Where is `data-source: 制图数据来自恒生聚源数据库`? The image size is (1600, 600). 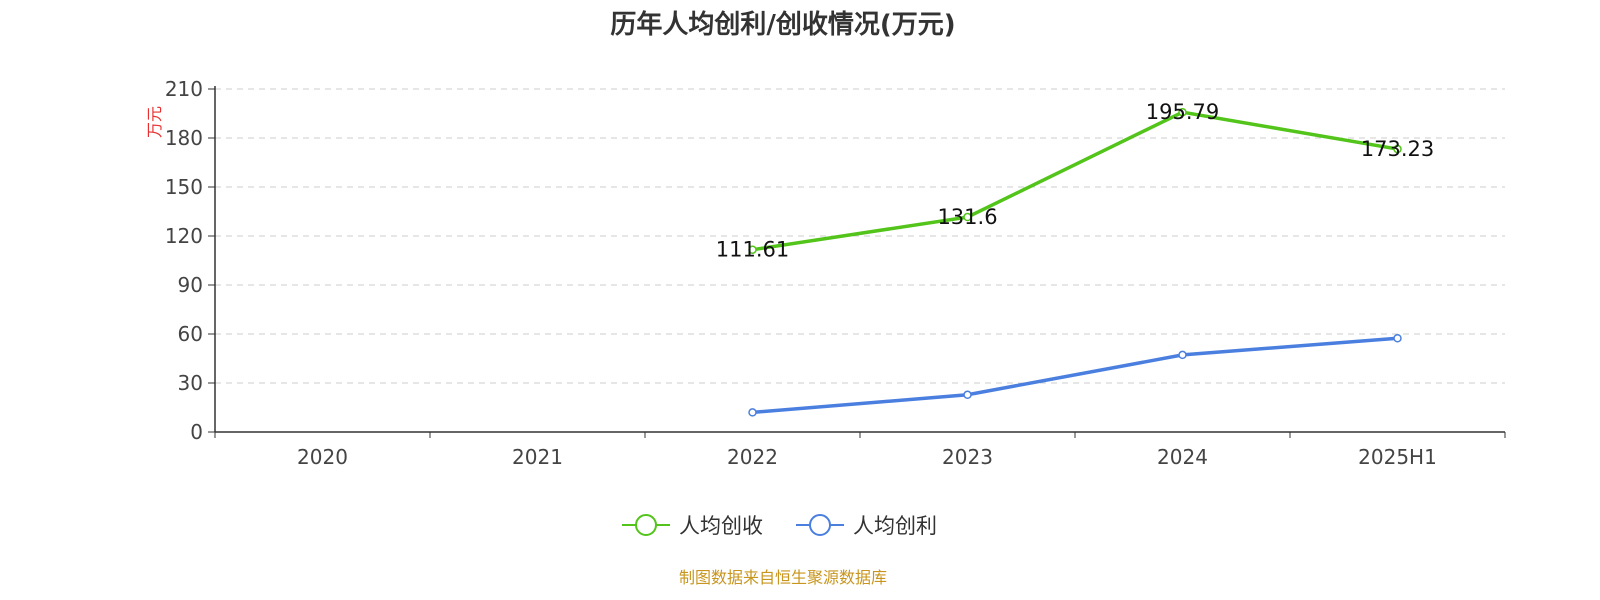 data-source: 制图数据来自恒生聚源数据库 is located at coordinates (783, 577).